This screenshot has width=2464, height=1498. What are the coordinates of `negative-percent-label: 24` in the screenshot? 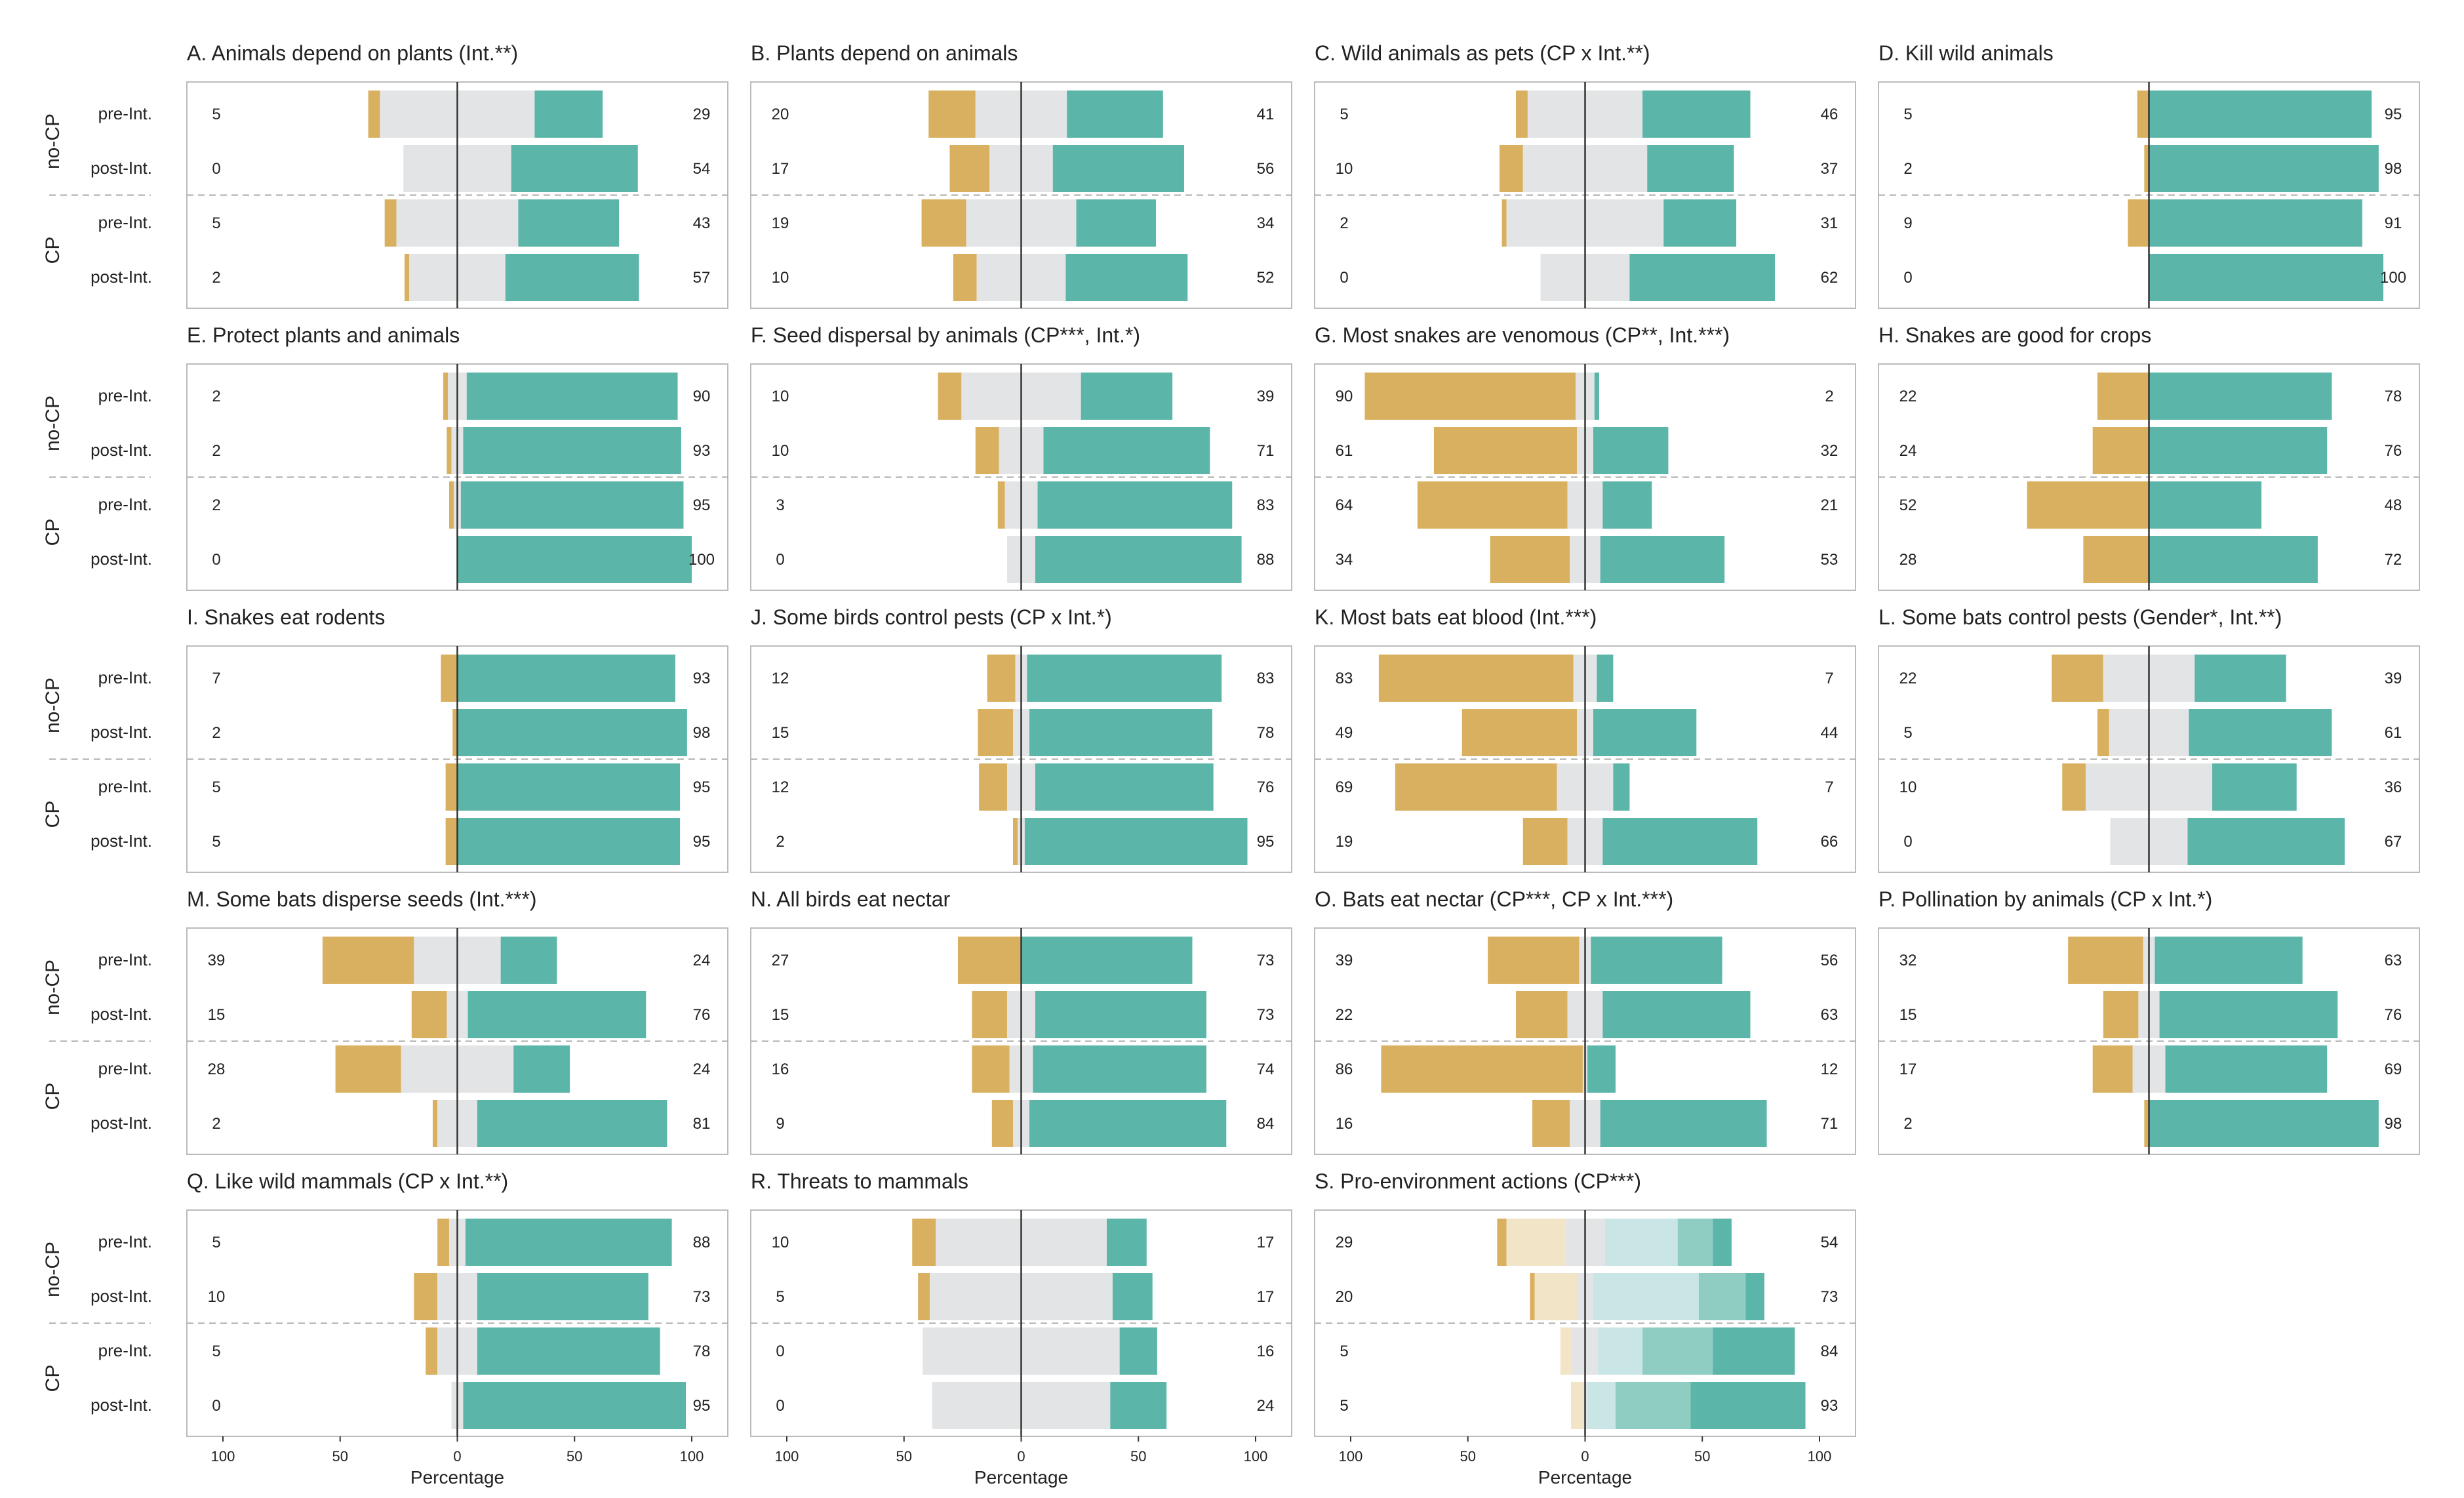 It's located at (1908, 451).